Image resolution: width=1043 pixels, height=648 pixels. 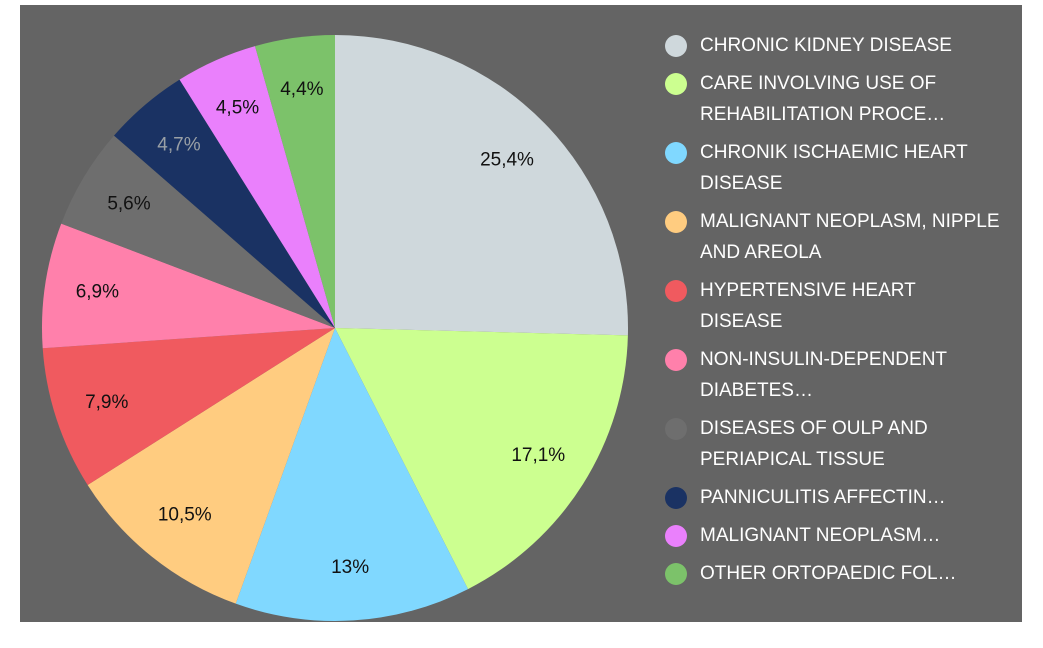 I want to click on slice-label: 4,4%, so click(x=301, y=89).